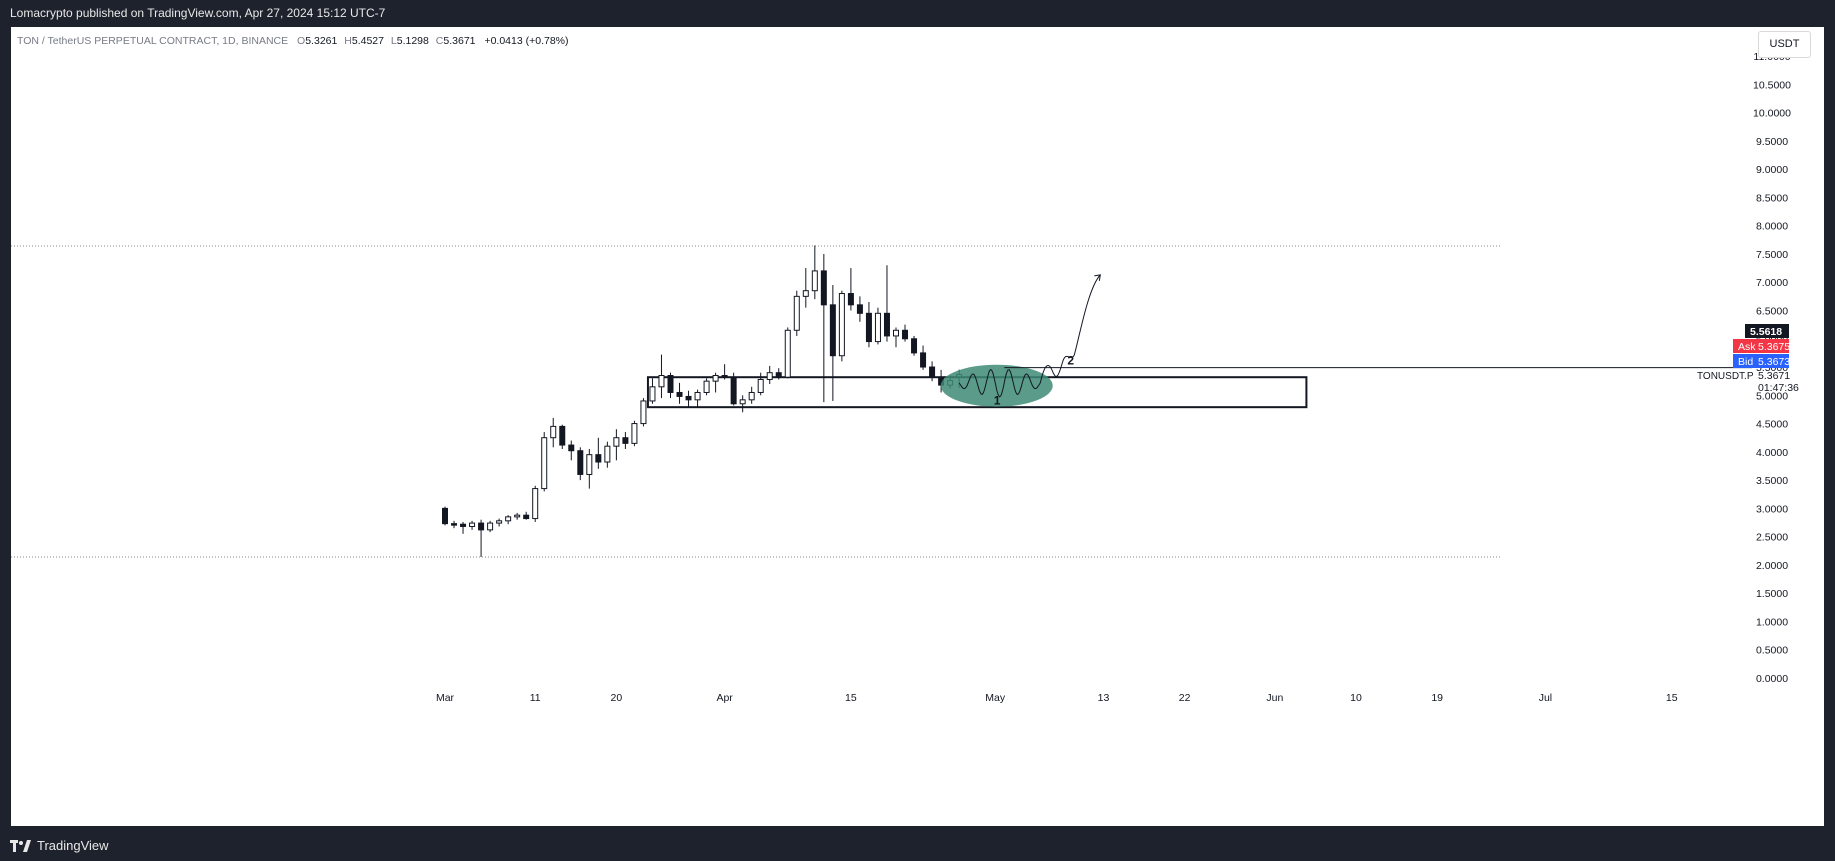 The width and height of the screenshot is (1835, 861). Describe the element at coordinates (1772, 396) in the screenshot. I see `y-tick-label: 5.0000` at that location.